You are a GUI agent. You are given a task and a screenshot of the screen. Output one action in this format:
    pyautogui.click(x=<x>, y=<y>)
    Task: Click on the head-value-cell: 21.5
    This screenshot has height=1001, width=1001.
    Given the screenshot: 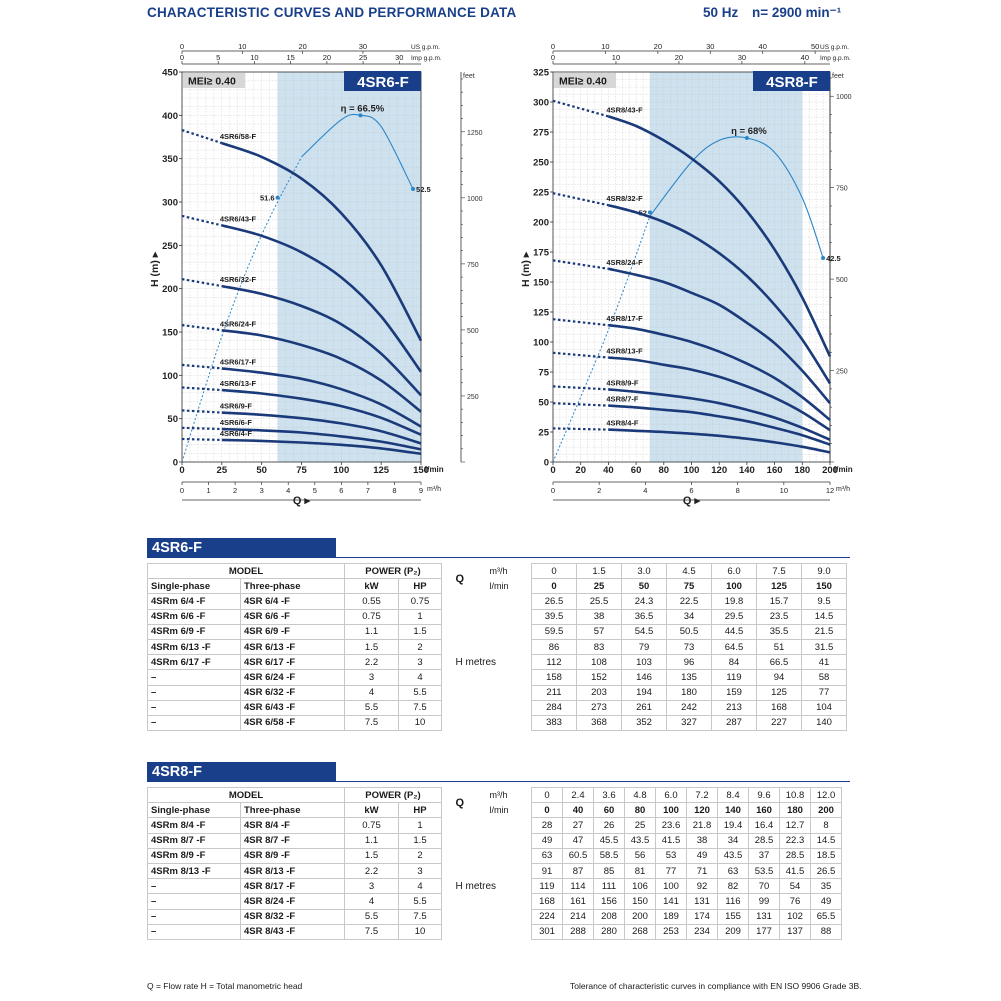 What is the action you would take?
    pyautogui.click(x=824, y=631)
    